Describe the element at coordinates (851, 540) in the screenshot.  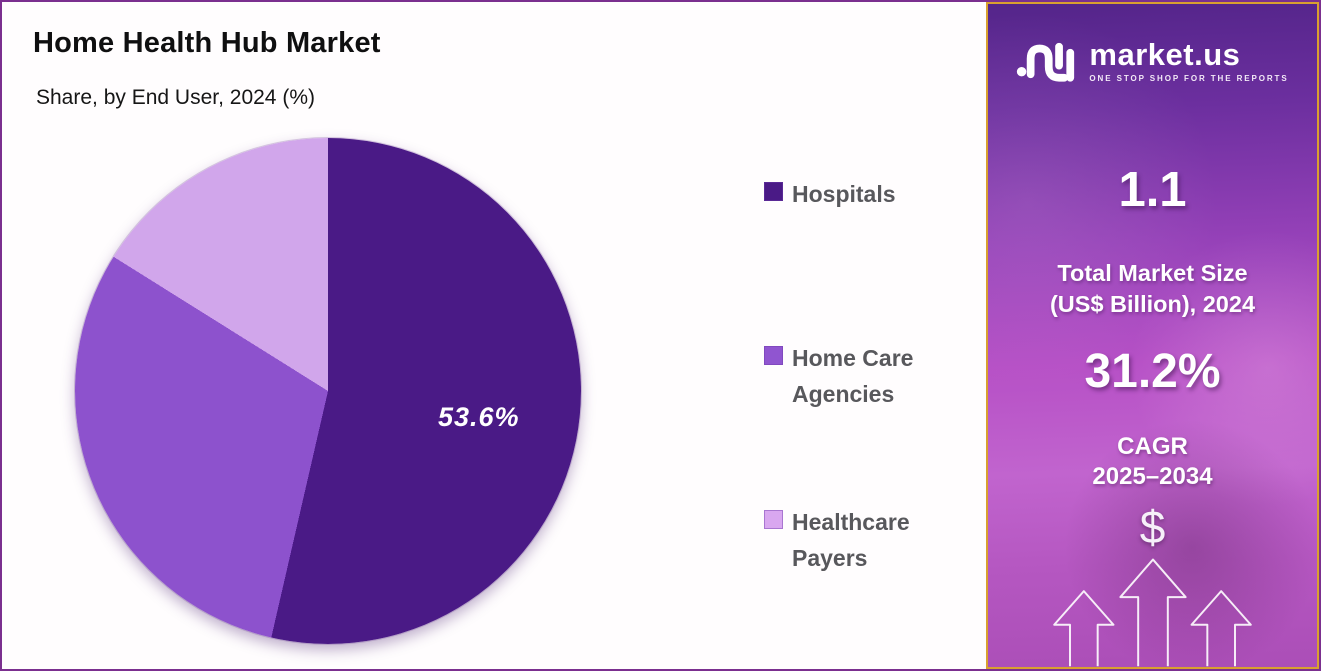
I see `legend-label: Healthcare Payers` at that location.